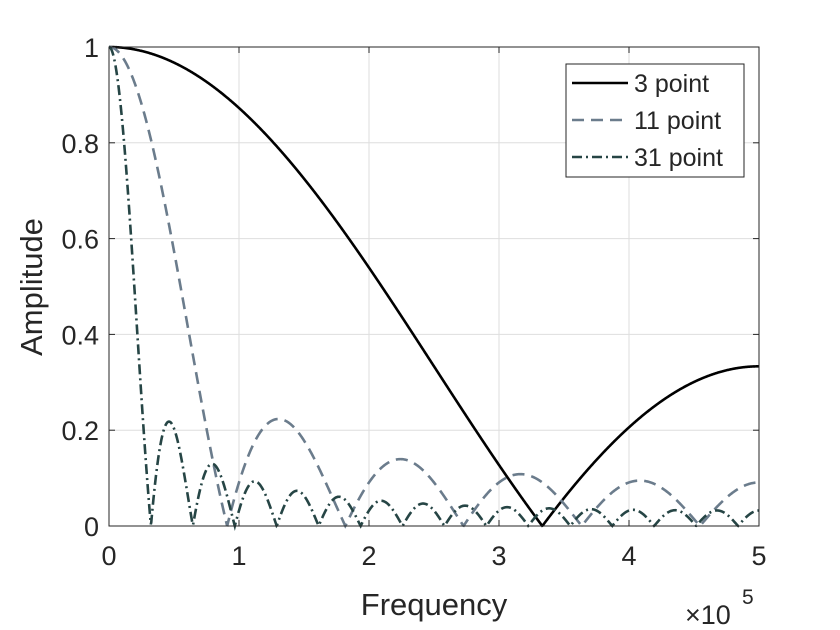 Image resolution: width=840 pixels, height=630 pixels. Describe the element at coordinates (80, 240) in the screenshot. I see `y-tick-label: 0.6` at that location.